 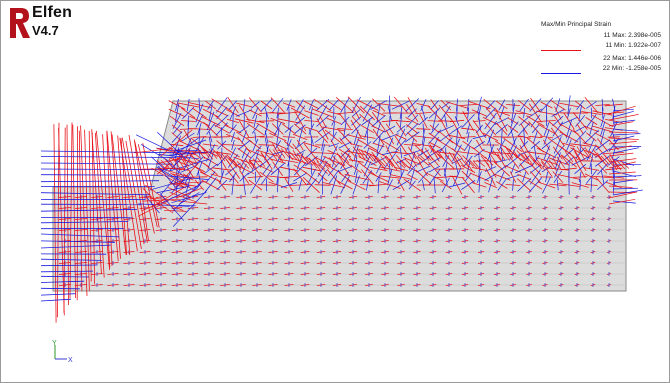 What do you see at coordinates (632, 58) in the screenshot?
I see `legend-entry-label: 22 Max: 1.446e-006` at bounding box center [632, 58].